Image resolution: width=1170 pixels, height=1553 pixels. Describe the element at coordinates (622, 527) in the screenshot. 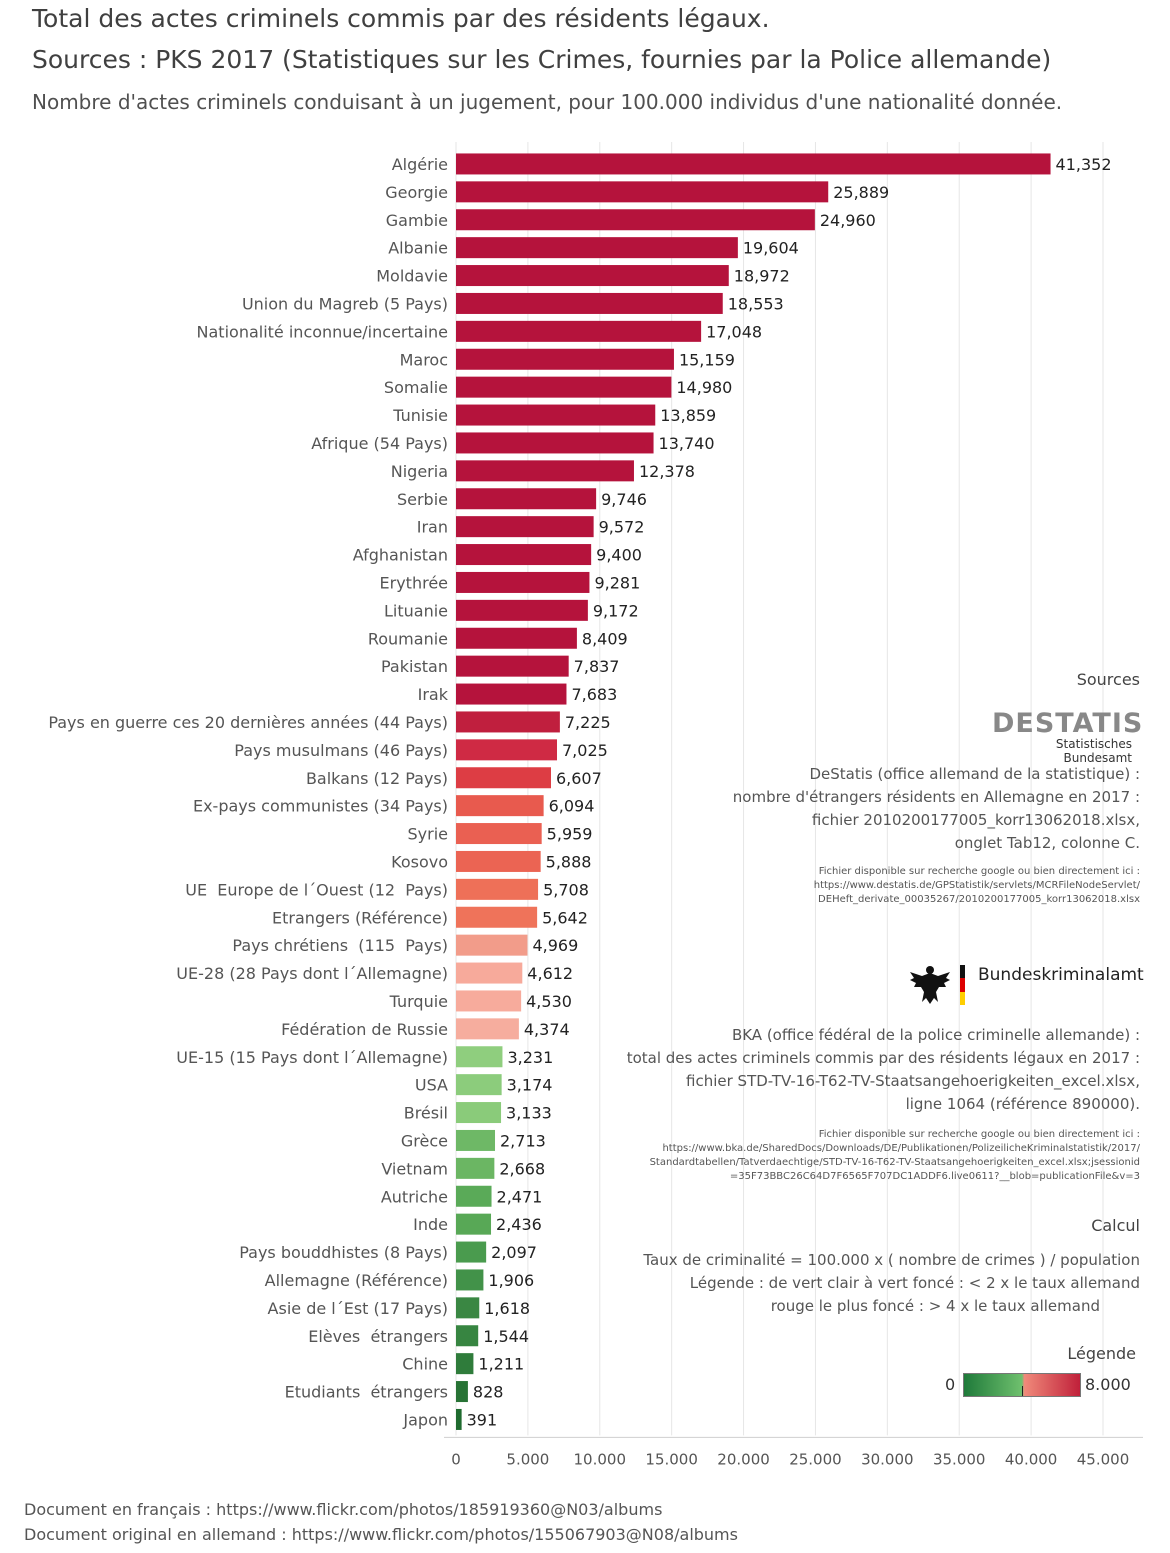

I see `value-label: 9,572` at that location.